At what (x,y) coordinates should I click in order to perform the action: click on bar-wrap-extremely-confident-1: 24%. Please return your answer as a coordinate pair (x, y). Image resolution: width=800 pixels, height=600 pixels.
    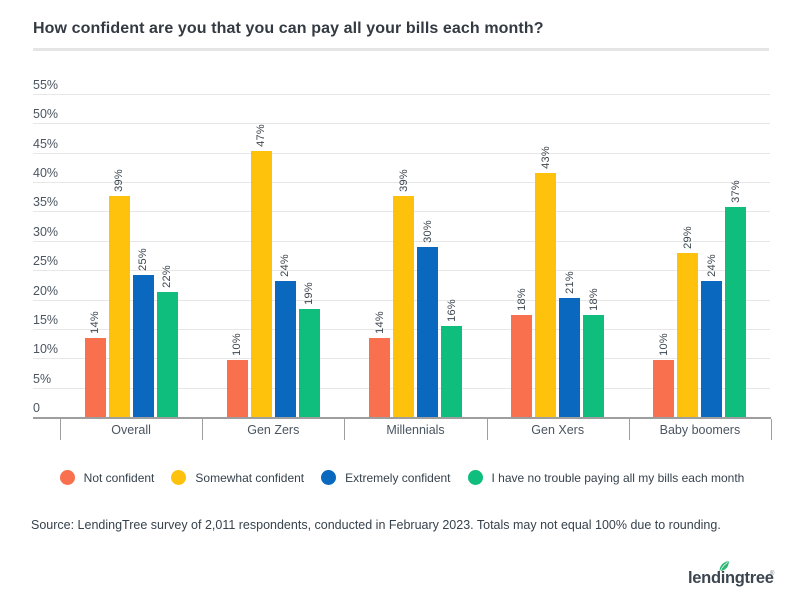
    Looking at the image, I should click on (285, 255).